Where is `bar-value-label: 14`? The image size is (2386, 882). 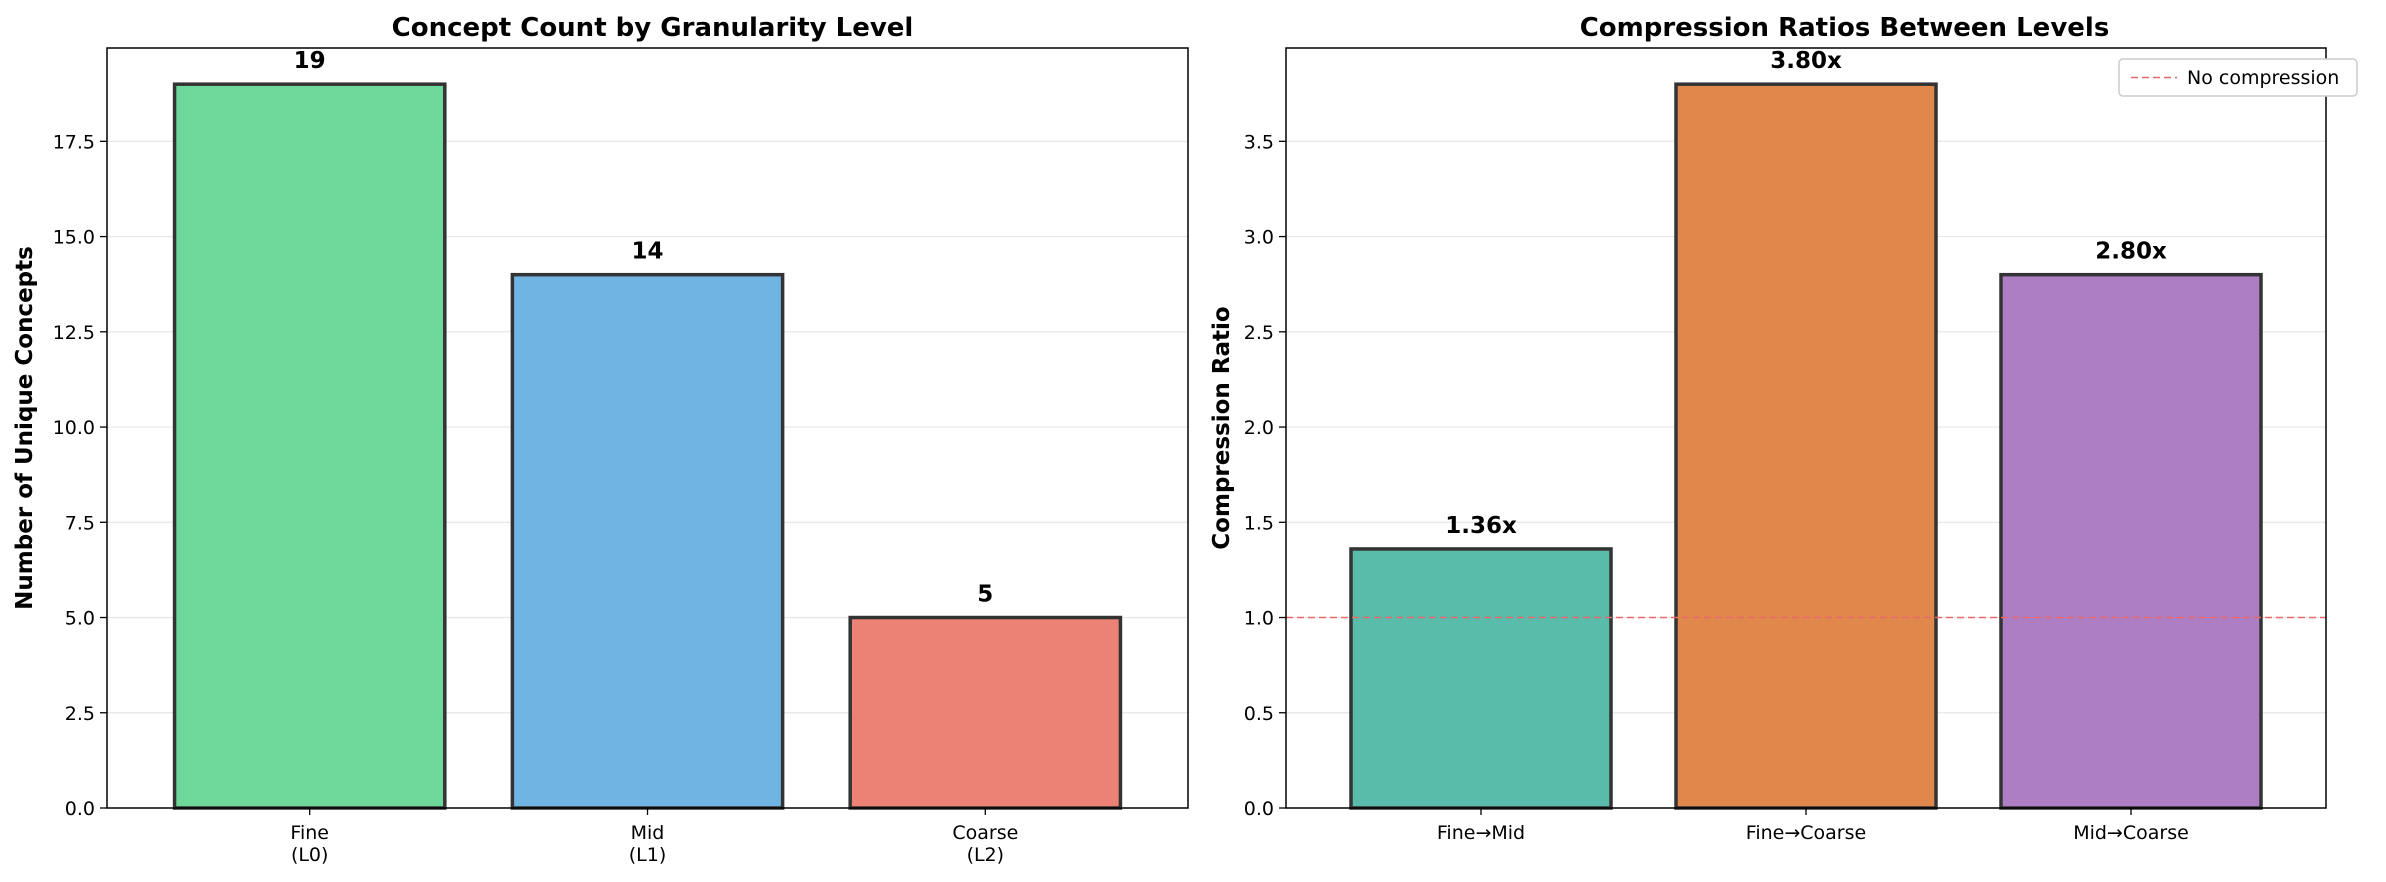
bar-value-label: 14 is located at coordinates (647, 252).